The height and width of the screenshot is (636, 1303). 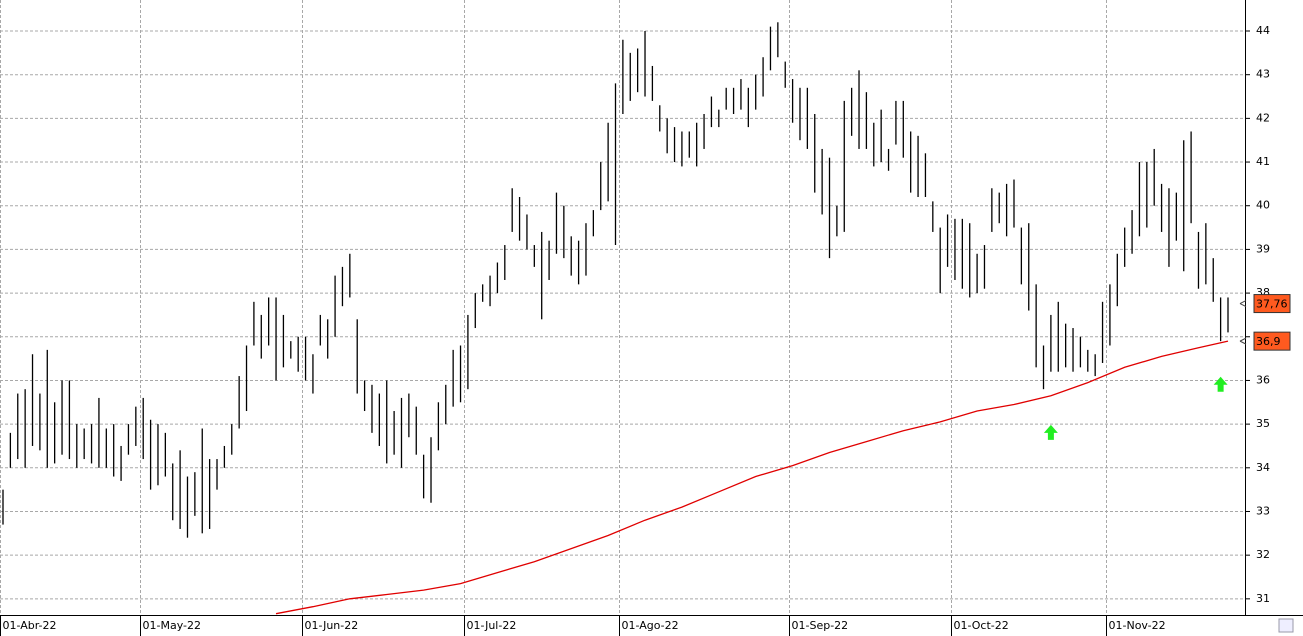 What do you see at coordinates (1268, 341) in the screenshot?
I see `price-label: 36,9` at bounding box center [1268, 341].